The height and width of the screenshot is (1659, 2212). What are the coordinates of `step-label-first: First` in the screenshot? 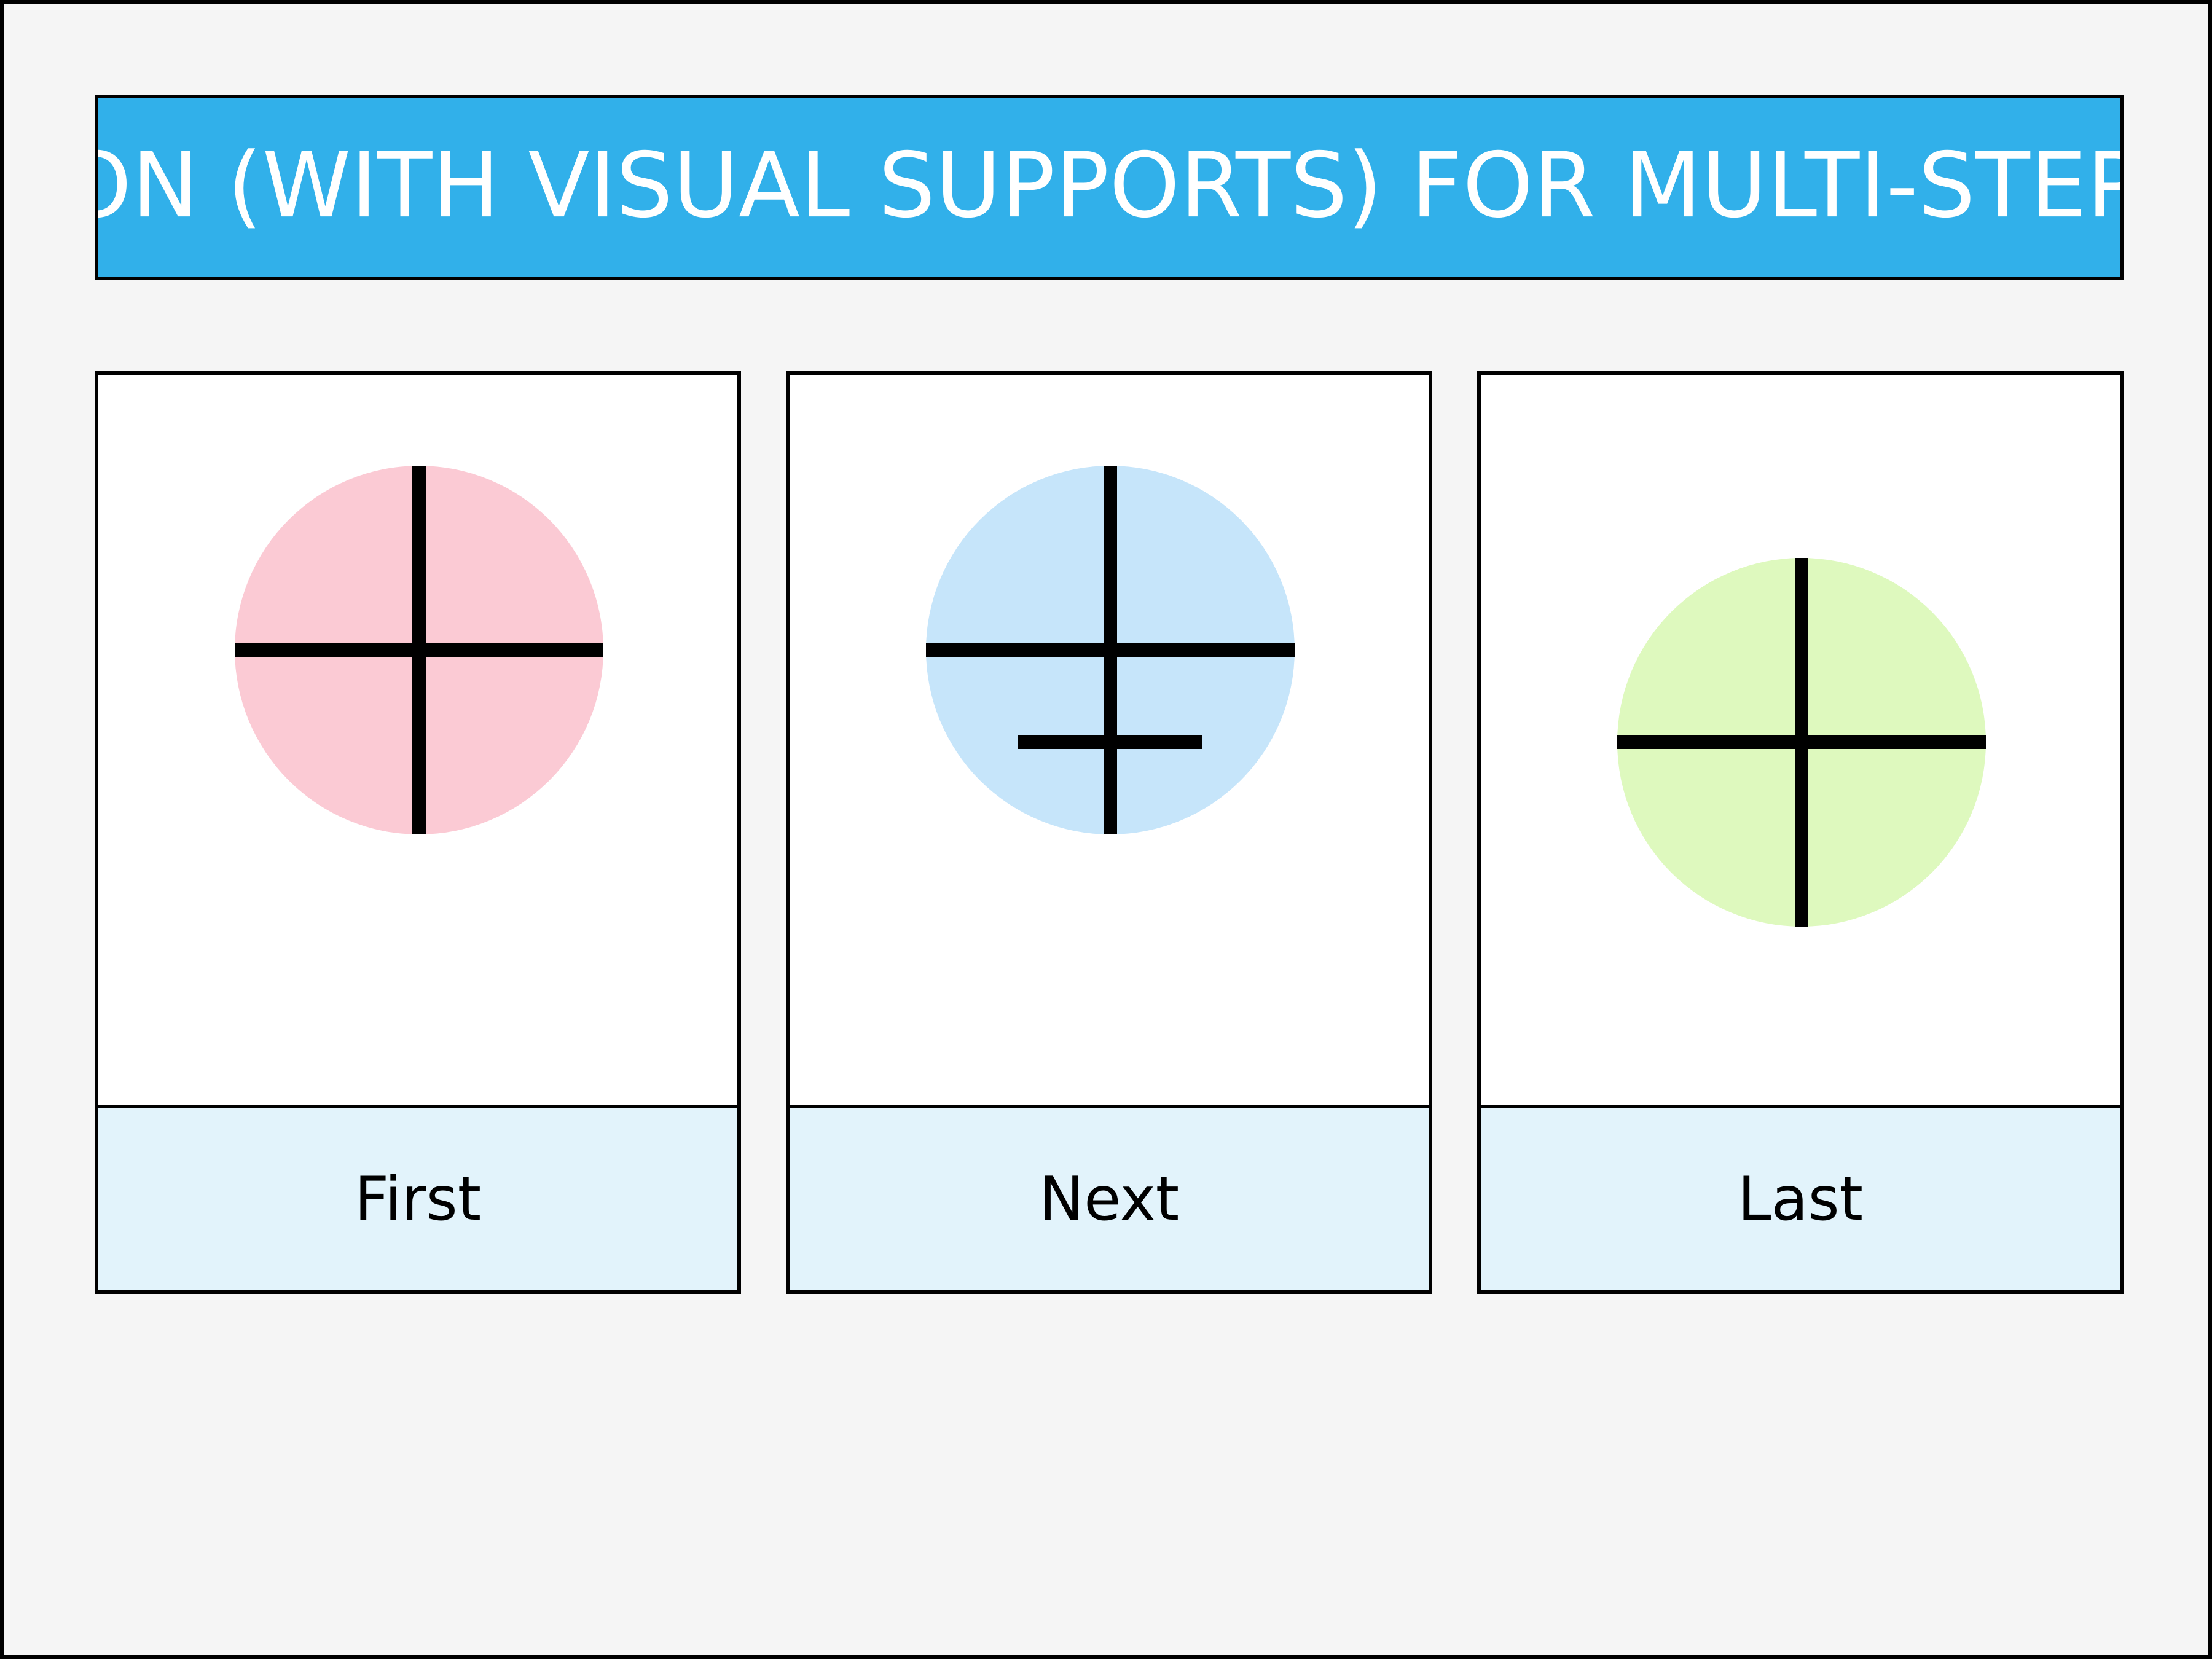 It's located at (417, 1197).